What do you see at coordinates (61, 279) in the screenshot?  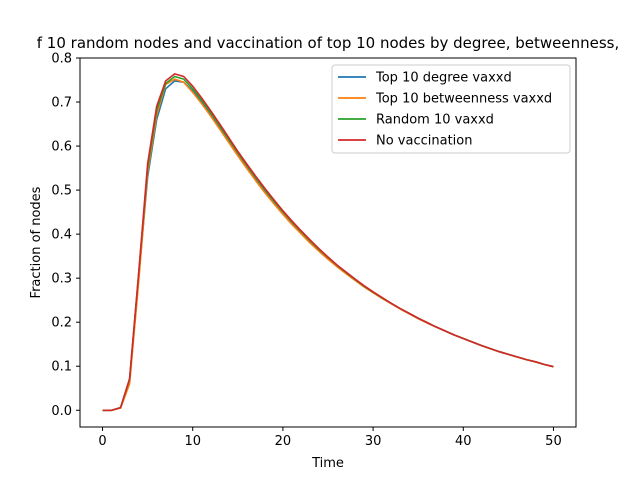 I see `y-tick-label: 0.3` at bounding box center [61, 279].